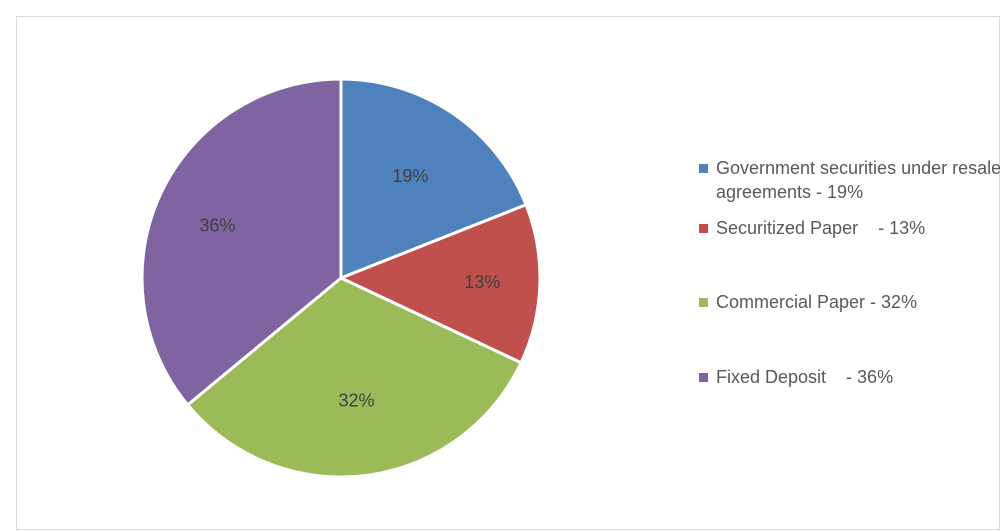  I want to click on legend-label-fixed-deposit: Fixed Deposit - 36%, so click(805, 377).